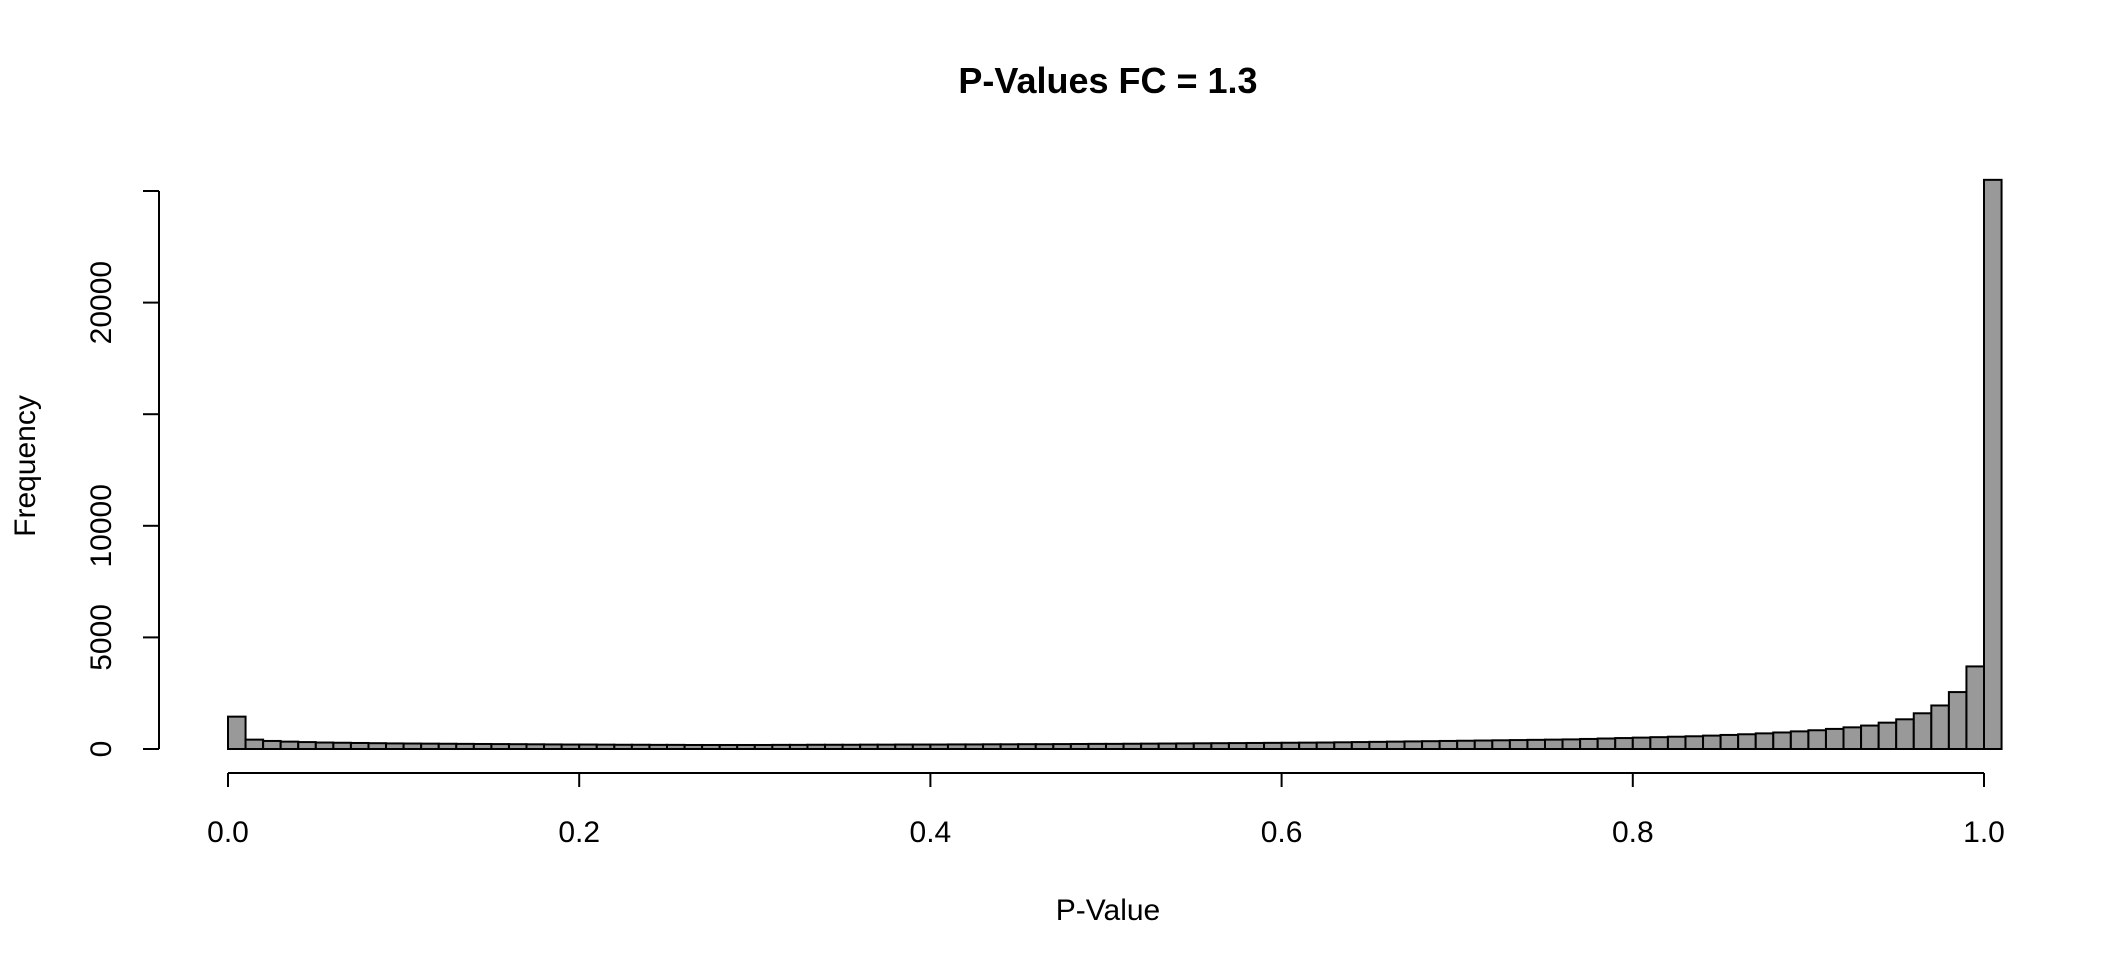 Image resolution: width=2112 pixels, height=960 pixels. I want to click on y-axis: 0 5000 10000 20000, so click(122, 474).